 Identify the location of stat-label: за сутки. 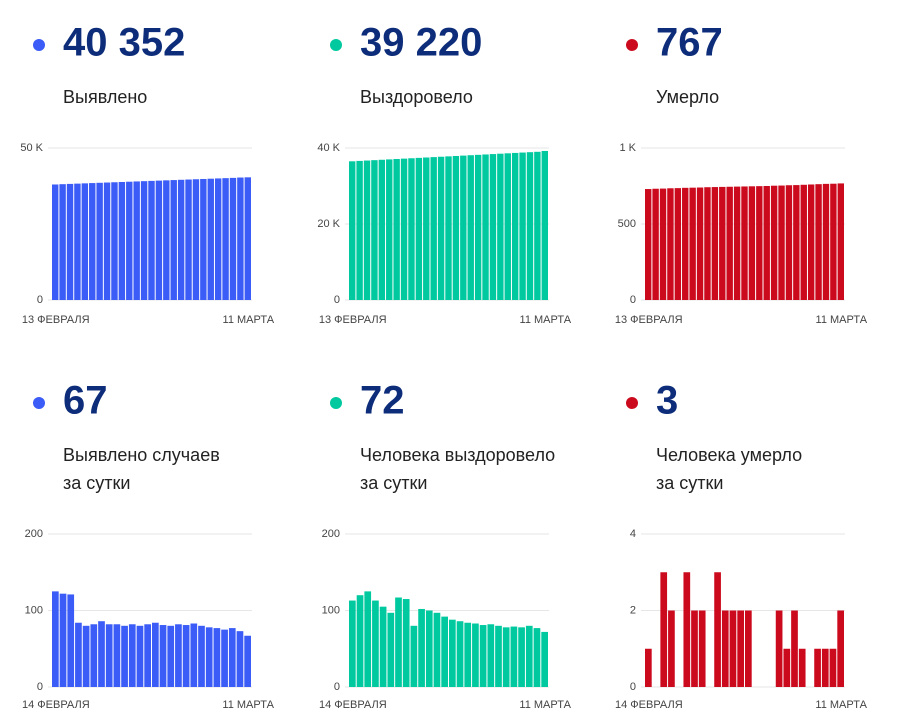
(689, 483).